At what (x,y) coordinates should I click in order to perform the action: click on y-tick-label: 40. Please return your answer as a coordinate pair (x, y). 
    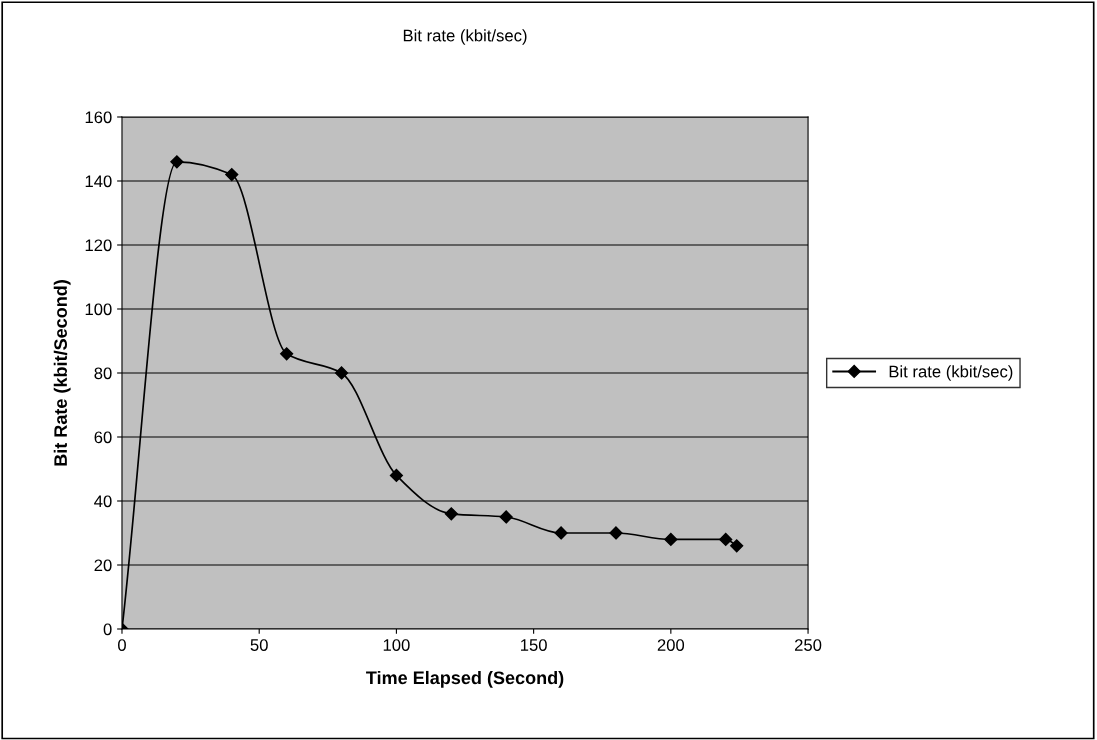
    Looking at the image, I should click on (103, 501).